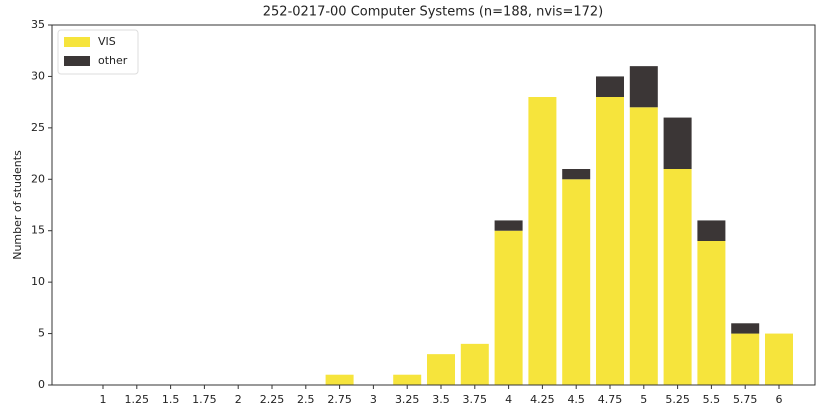 This screenshot has height=414, width=822. Describe the element at coordinates (643, 399) in the screenshot. I see `x-tick-label: 5` at that location.